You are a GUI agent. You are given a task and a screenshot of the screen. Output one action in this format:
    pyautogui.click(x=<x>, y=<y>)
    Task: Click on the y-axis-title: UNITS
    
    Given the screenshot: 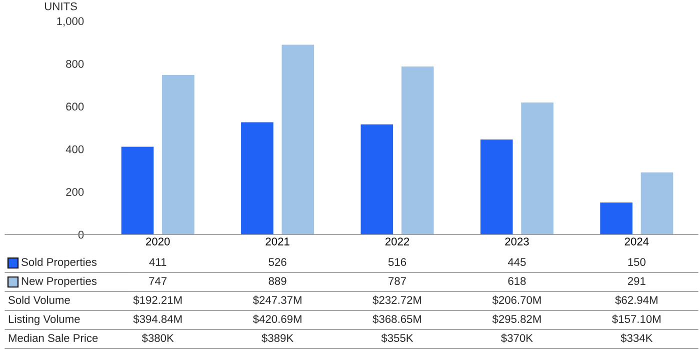 What is the action you would take?
    pyautogui.click(x=60, y=6)
    